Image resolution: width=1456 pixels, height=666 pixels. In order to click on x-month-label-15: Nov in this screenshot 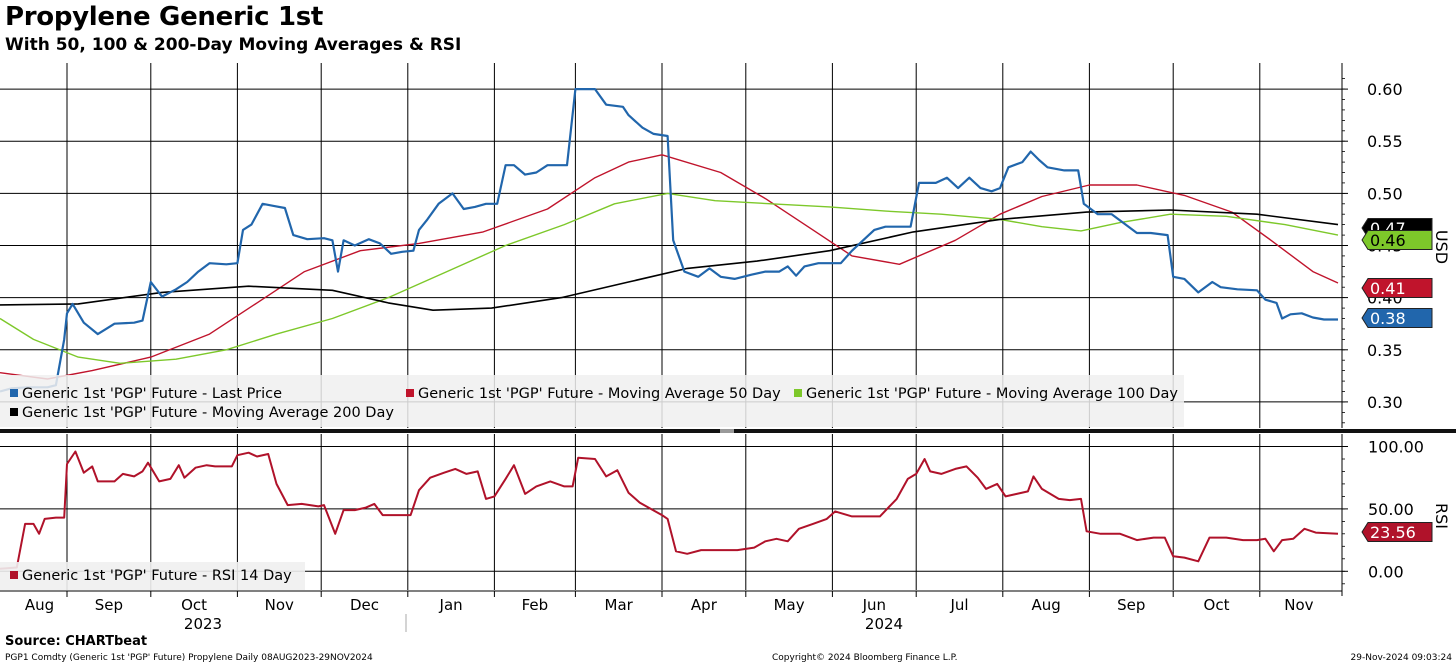, I will do `click(1298, 605)`.